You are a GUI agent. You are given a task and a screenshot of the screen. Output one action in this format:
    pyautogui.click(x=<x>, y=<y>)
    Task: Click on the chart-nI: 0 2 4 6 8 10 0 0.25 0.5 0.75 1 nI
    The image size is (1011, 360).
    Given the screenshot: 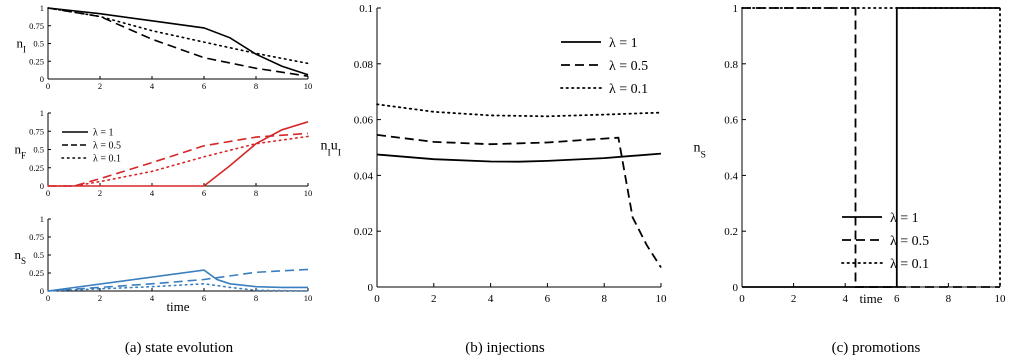 What is the action you would take?
    pyautogui.click(x=164, y=47)
    